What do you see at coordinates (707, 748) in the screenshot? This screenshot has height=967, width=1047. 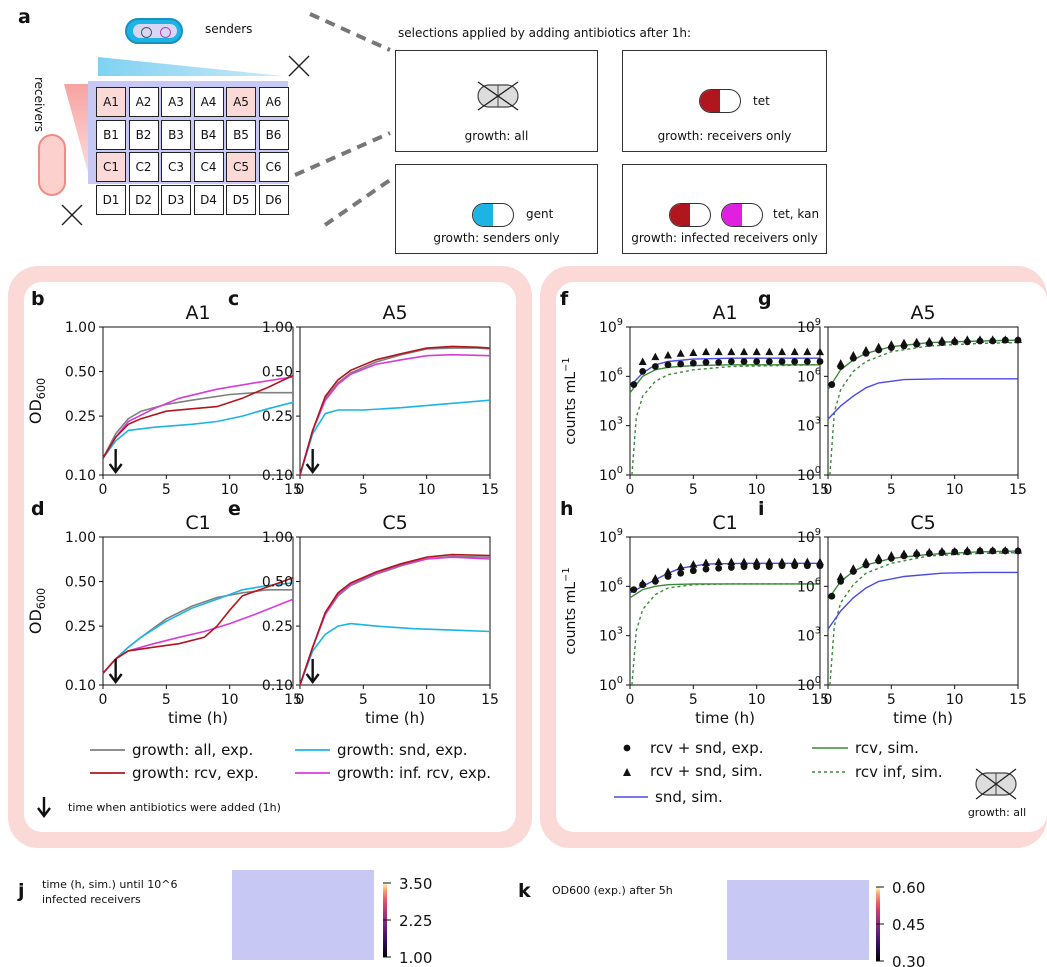 I see `legend-label-exp: rcv + snd, exp.` at bounding box center [707, 748].